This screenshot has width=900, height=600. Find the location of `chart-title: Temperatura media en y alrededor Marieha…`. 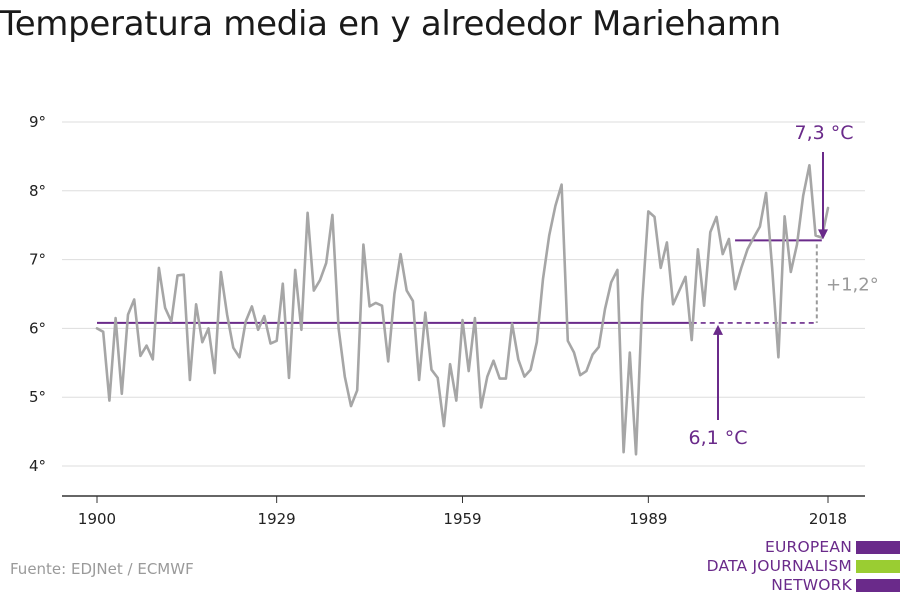

chart-title: Temperatura media en y alrededor Marieha… is located at coordinates (390, 24).